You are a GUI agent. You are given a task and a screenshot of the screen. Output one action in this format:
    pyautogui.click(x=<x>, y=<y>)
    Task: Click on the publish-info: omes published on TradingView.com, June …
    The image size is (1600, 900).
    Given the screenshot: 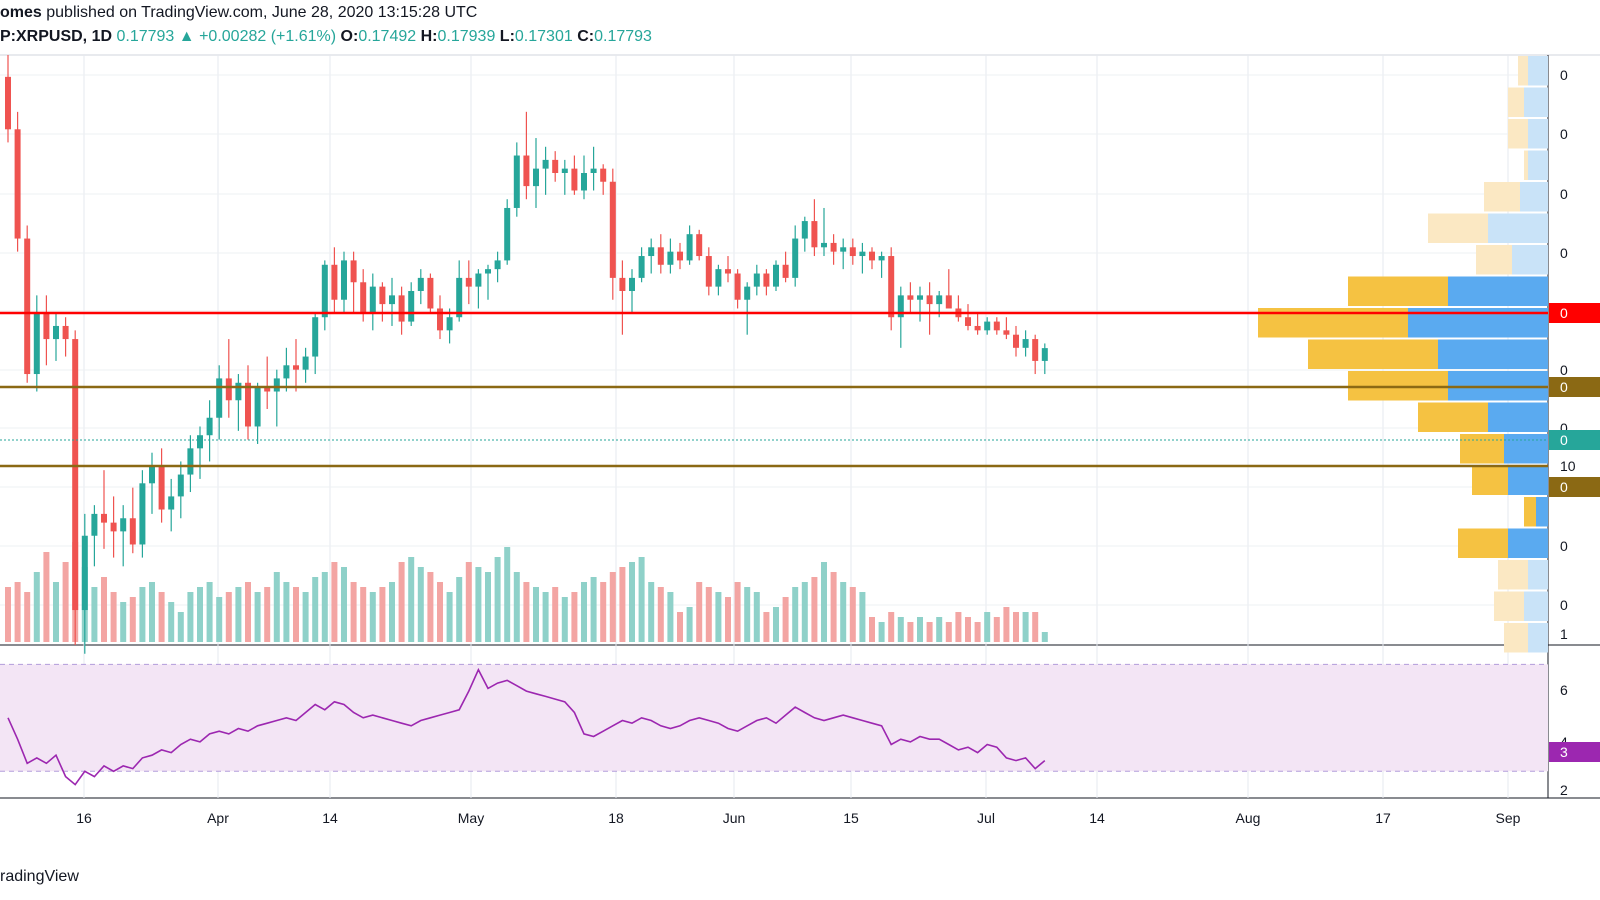 What is the action you would take?
    pyautogui.click(x=238, y=13)
    